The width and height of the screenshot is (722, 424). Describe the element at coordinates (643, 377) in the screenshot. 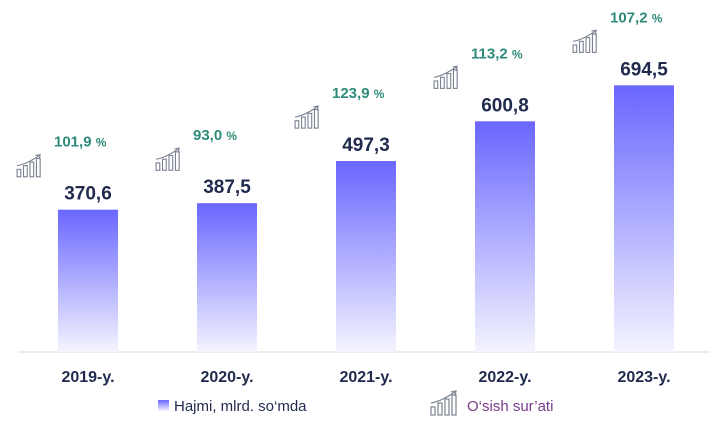

I see `x-tick-label-4: 2023-y.` at that location.